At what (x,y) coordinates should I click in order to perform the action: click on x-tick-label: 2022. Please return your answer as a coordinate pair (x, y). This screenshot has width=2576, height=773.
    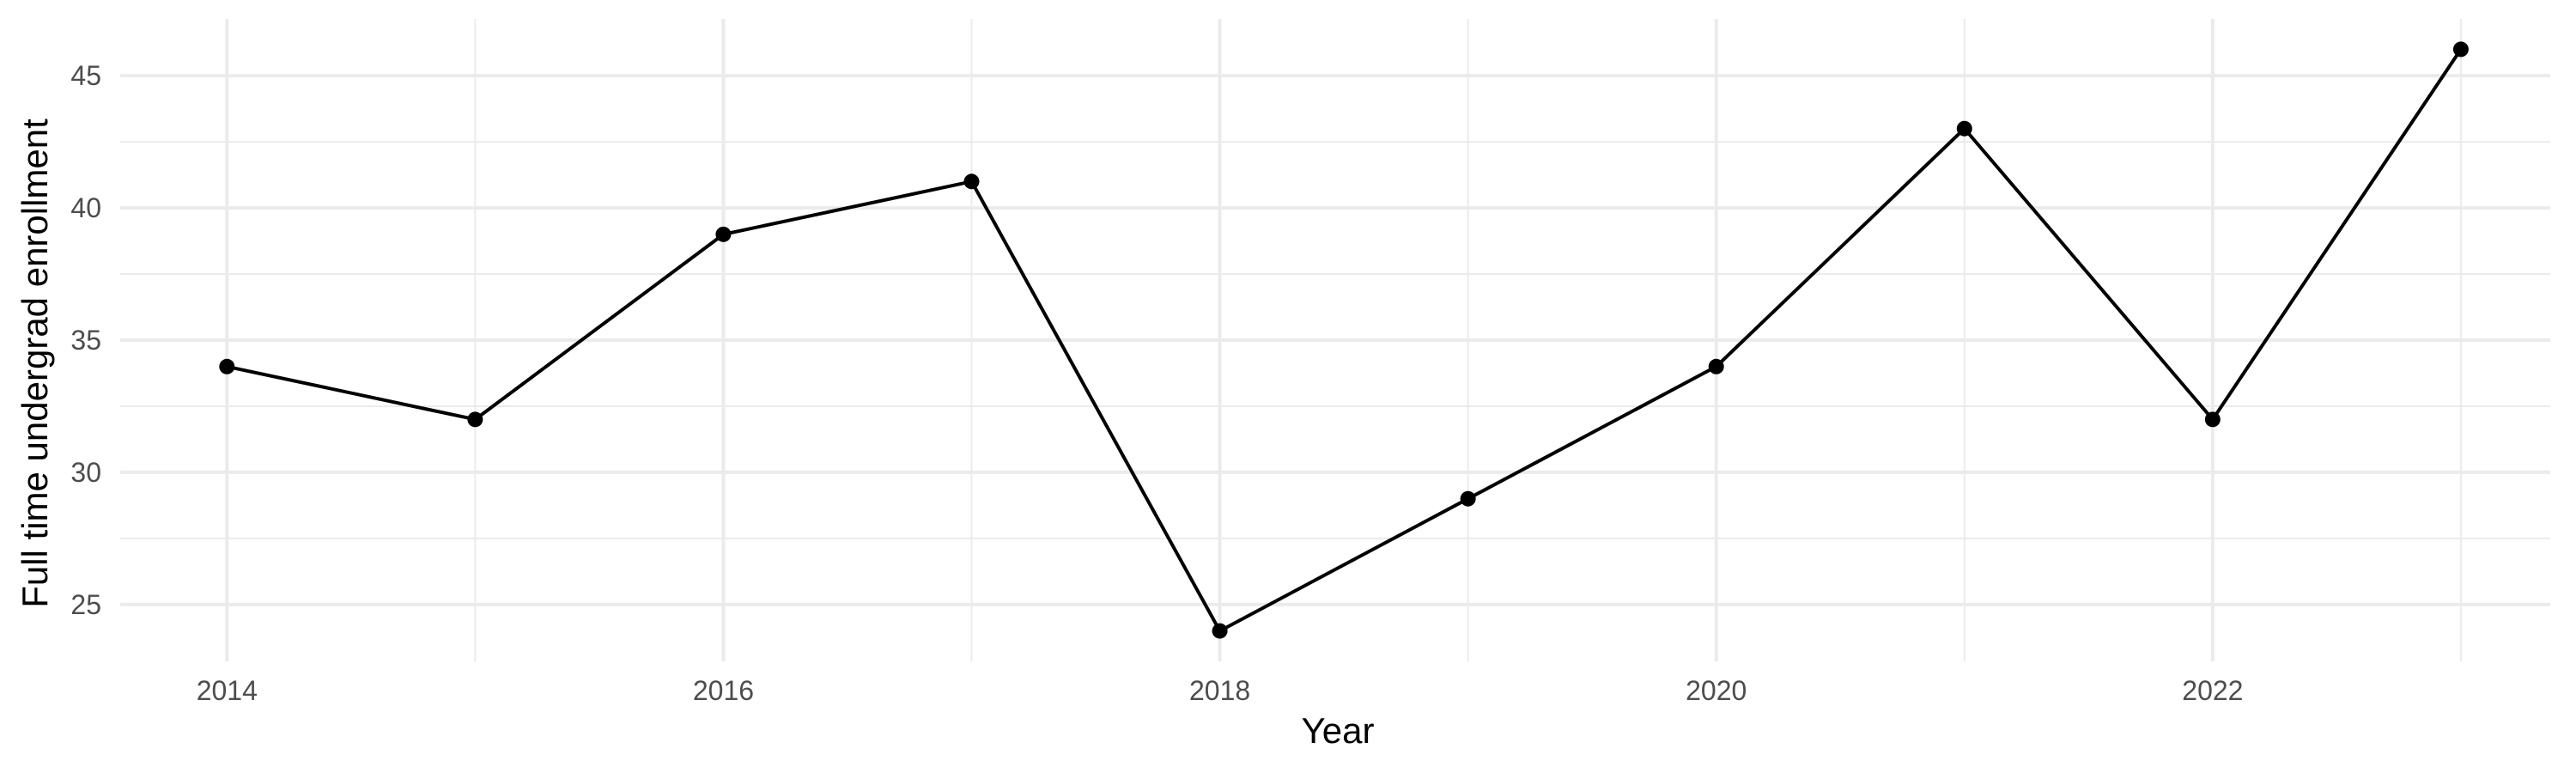
    Looking at the image, I should click on (2212, 690).